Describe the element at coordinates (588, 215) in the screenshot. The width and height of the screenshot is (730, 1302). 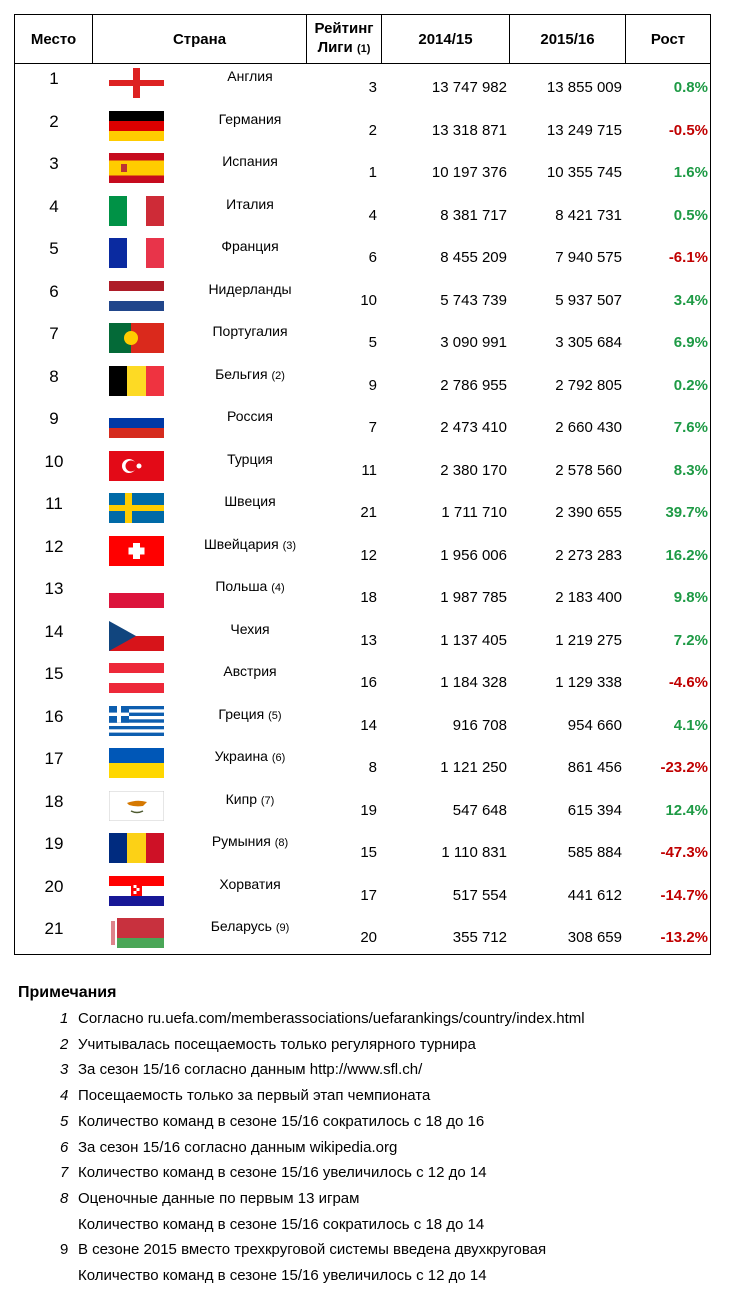
I see `attendance-2015-16: 8 421 731` at that location.